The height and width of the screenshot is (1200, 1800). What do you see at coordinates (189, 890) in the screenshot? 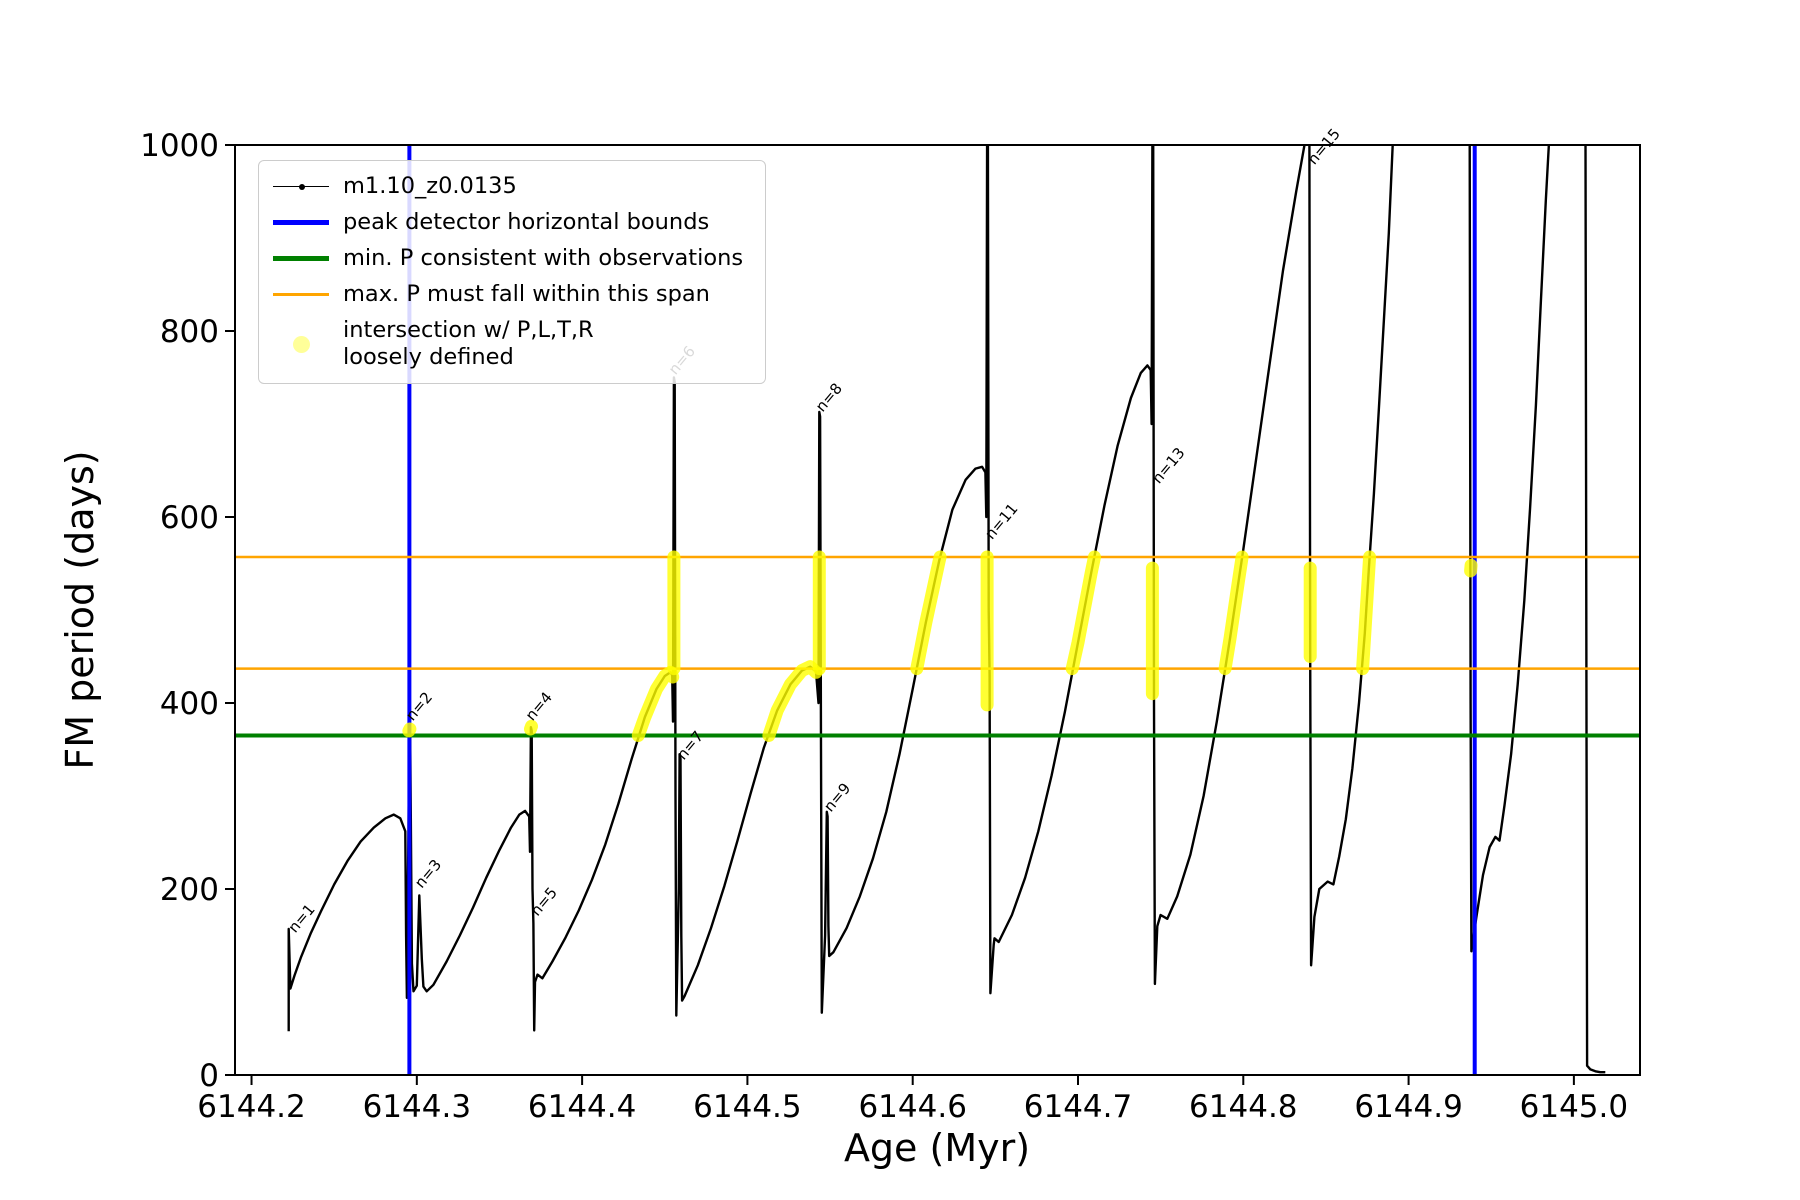
I see `y-tick-label: 200` at bounding box center [189, 890].